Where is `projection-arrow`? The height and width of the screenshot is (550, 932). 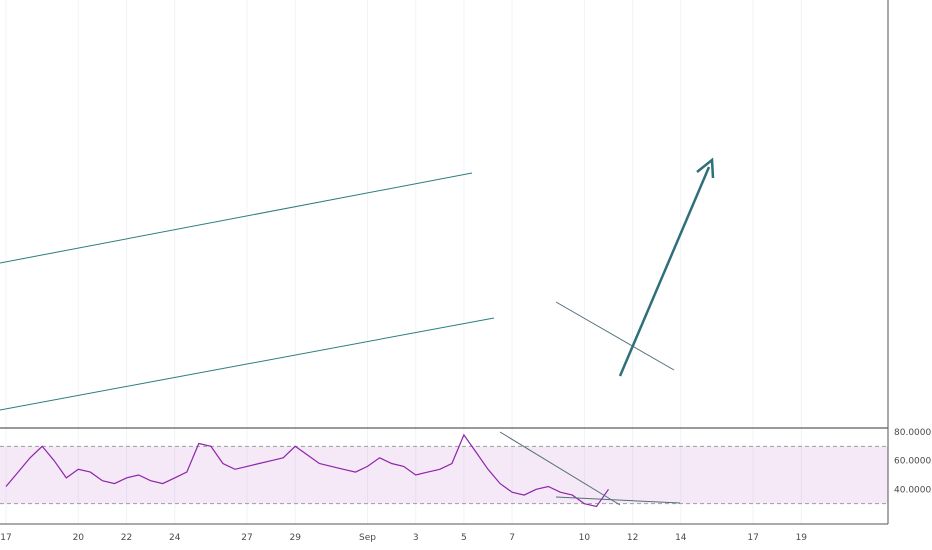
projection-arrow is located at coordinates (666, 267).